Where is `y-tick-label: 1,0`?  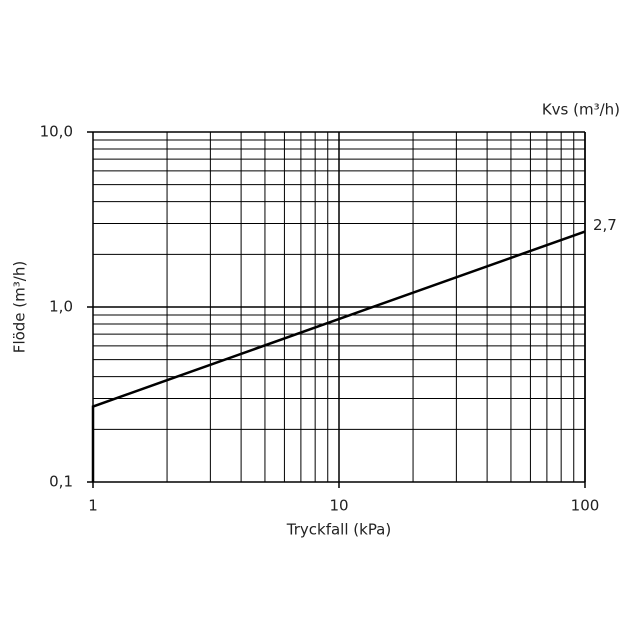 y-tick-label: 1,0 is located at coordinates (61, 307).